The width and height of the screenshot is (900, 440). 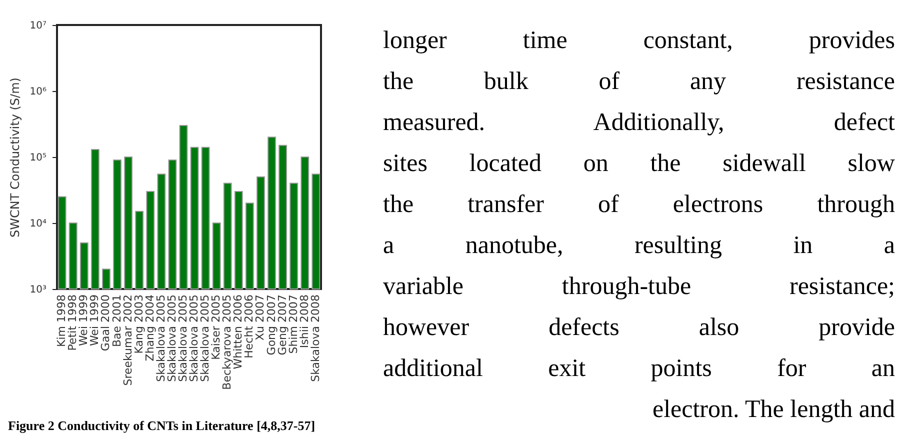 I want to click on text: electron. The length and, so click(x=773, y=410).